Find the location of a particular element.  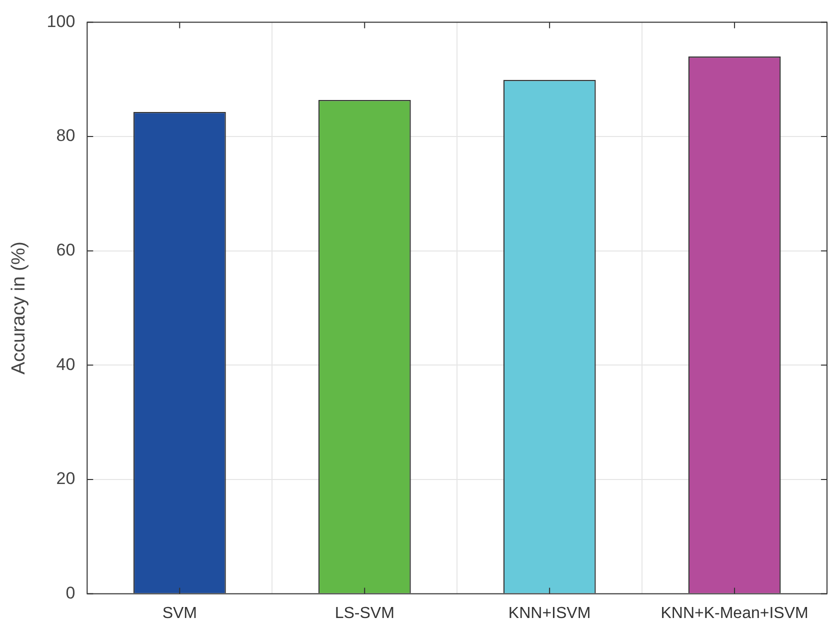

y-axis-title: Accuracy in (%) is located at coordinates (19, 308).